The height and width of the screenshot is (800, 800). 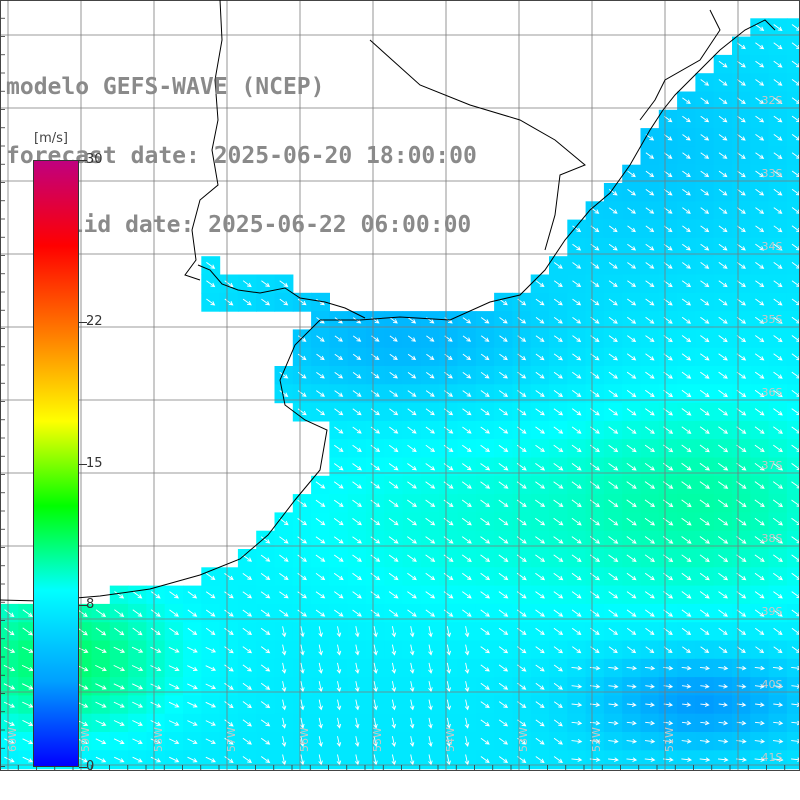 What do you see at coordinates (669, 739) in the screenshot?
I see `longitude-label: 51W` at bounding box center [669, 739].